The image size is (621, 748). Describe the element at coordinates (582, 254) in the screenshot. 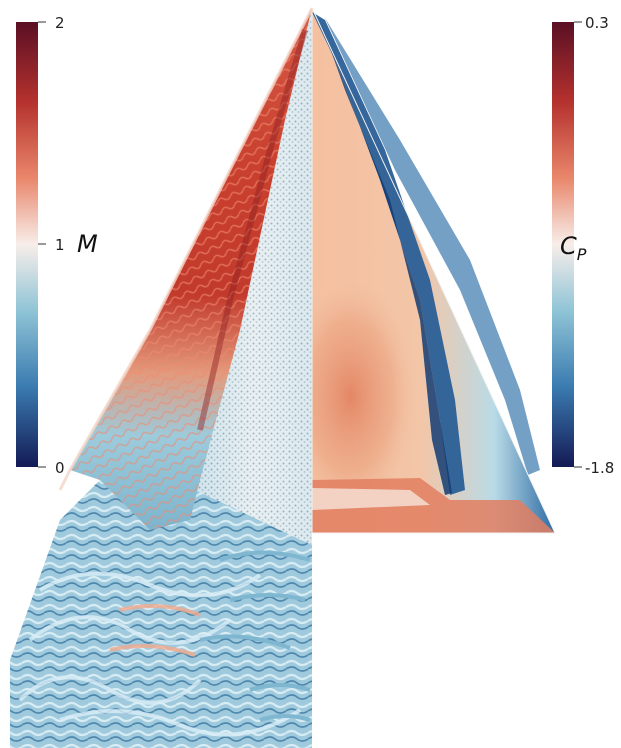

I see `cp-symbol-subscript: P` at that location.